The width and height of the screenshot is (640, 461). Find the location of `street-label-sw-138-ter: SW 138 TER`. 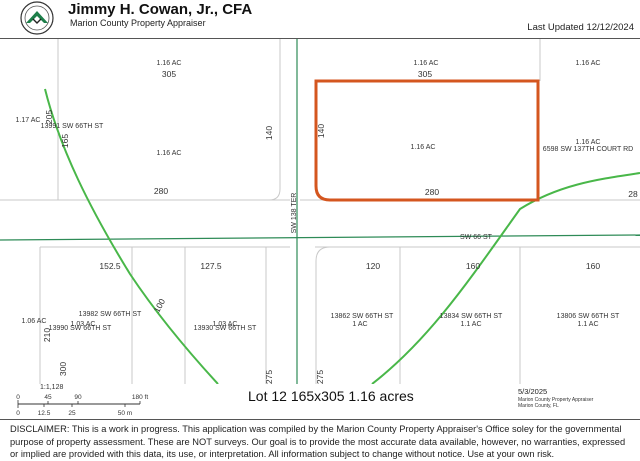

street-label-sw-138-ter: SW 138 TER is located at coordinates (294, 213).